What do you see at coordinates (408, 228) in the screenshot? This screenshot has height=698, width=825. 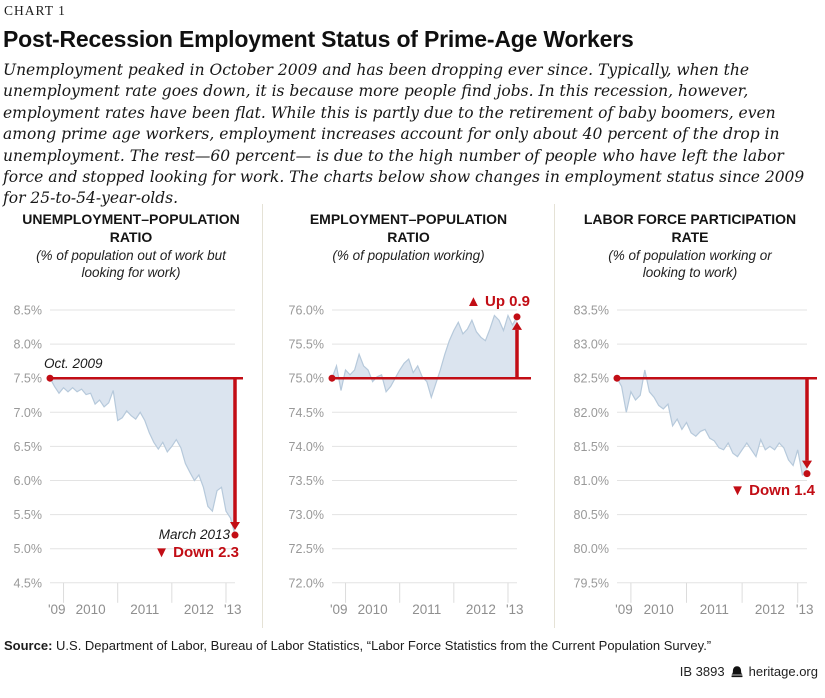 I see `panel-title: EMPLOYMENT–POPULATION RATIO` at bounding box center [408, 228].